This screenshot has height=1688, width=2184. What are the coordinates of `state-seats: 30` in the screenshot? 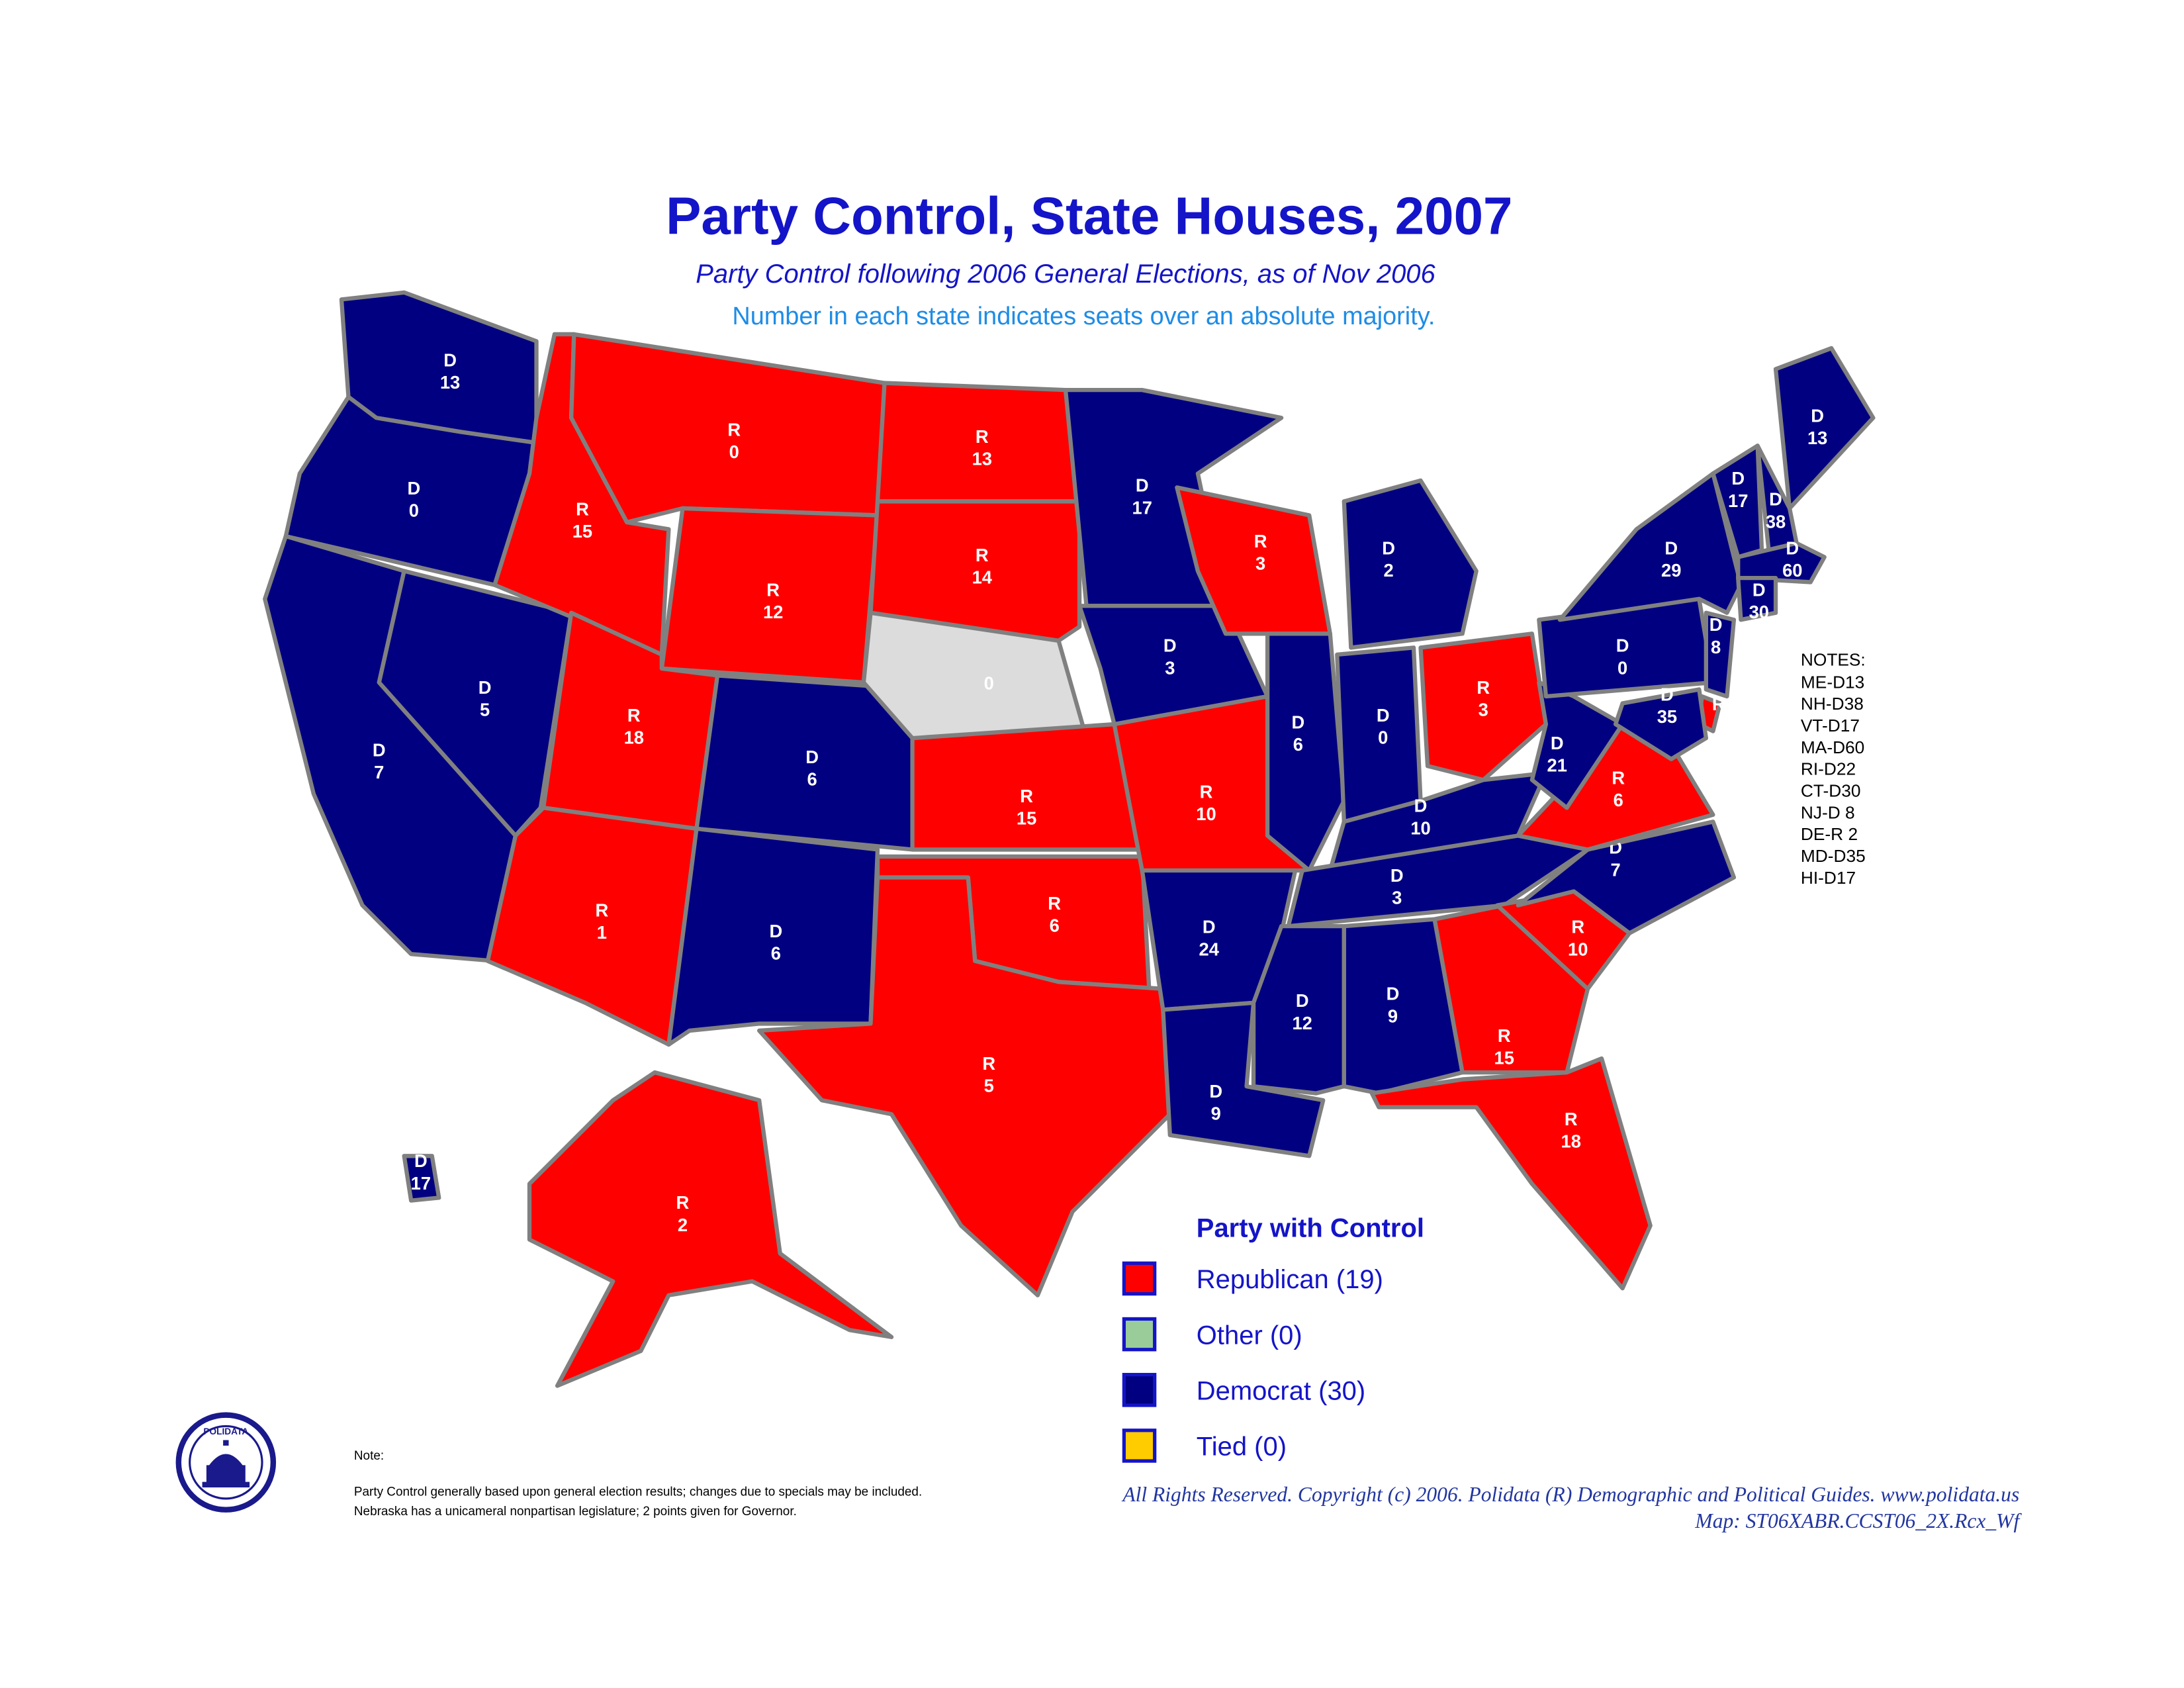 It's located at (1759, 612).